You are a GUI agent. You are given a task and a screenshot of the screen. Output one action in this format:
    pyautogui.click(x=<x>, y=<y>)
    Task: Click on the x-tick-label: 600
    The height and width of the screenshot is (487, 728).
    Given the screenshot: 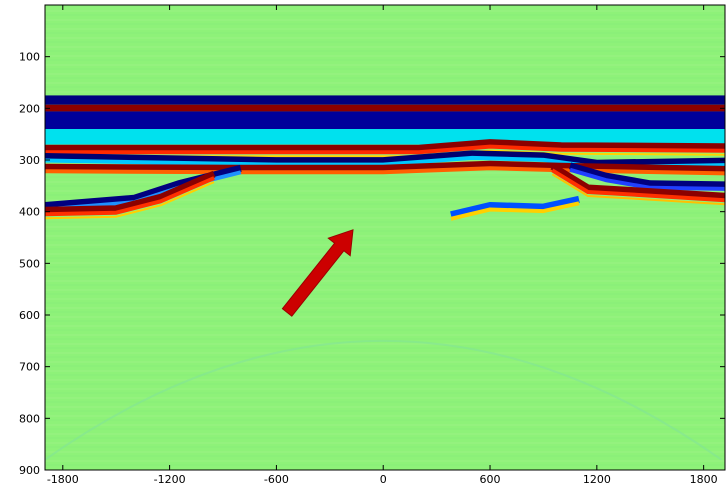 What is the action you would take?
    pyautogui.click(x=490, y=479)
    